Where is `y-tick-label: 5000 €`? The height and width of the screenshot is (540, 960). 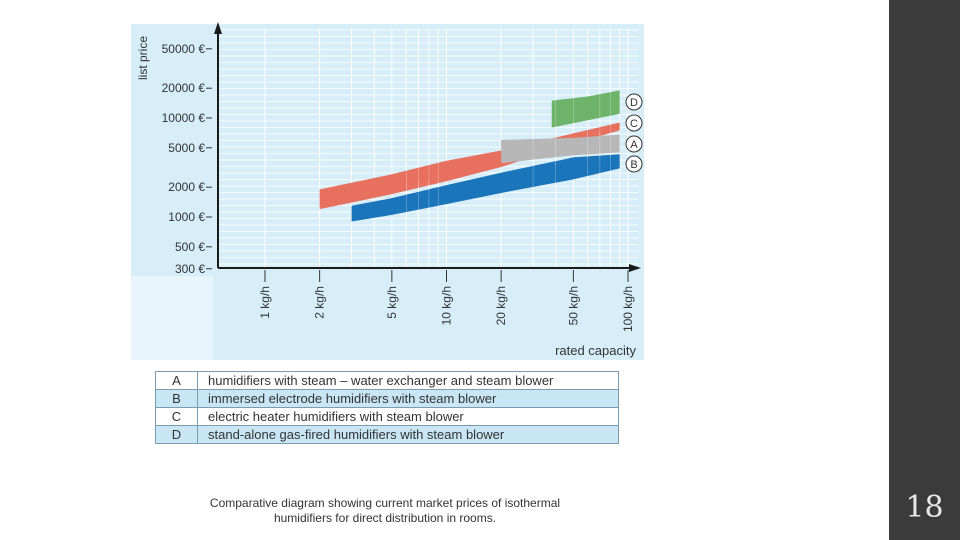 y-tick-label: 5000 € is located at coordinates (186, 148).